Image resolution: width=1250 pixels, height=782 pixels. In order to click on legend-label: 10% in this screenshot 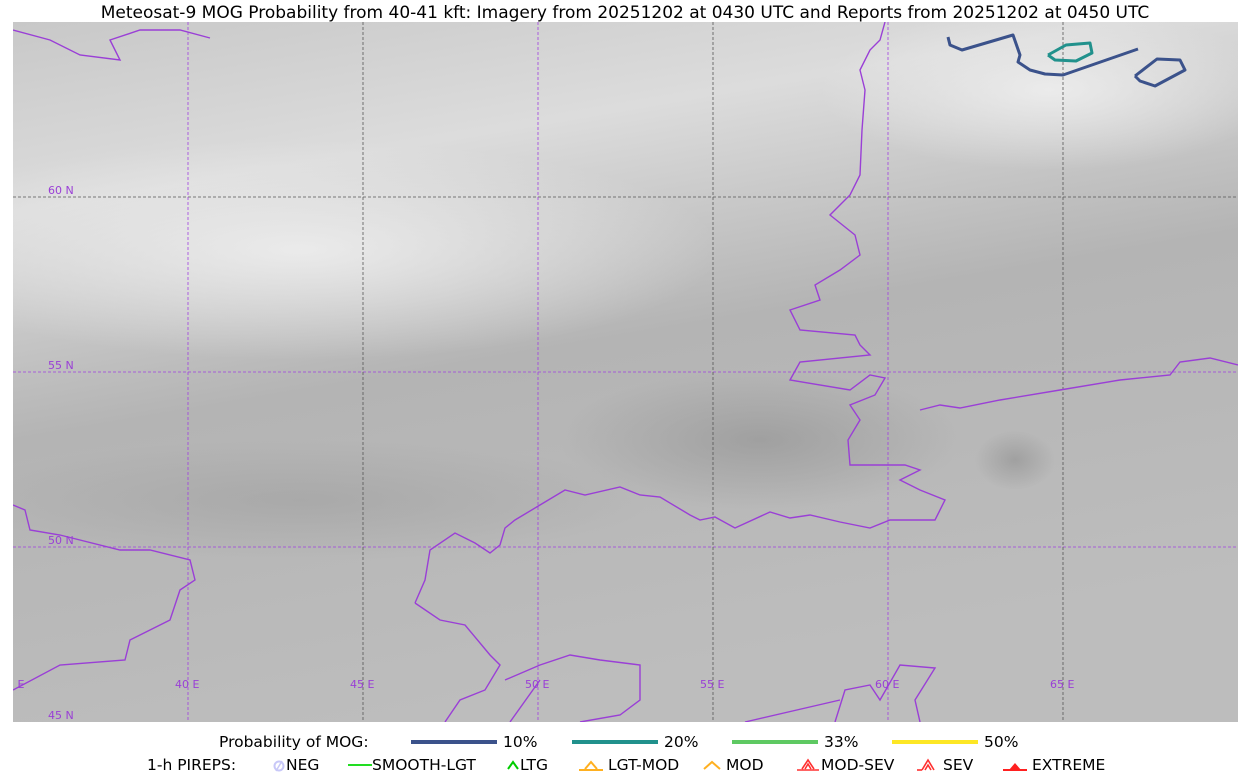, I will do `click(520, 742)`.